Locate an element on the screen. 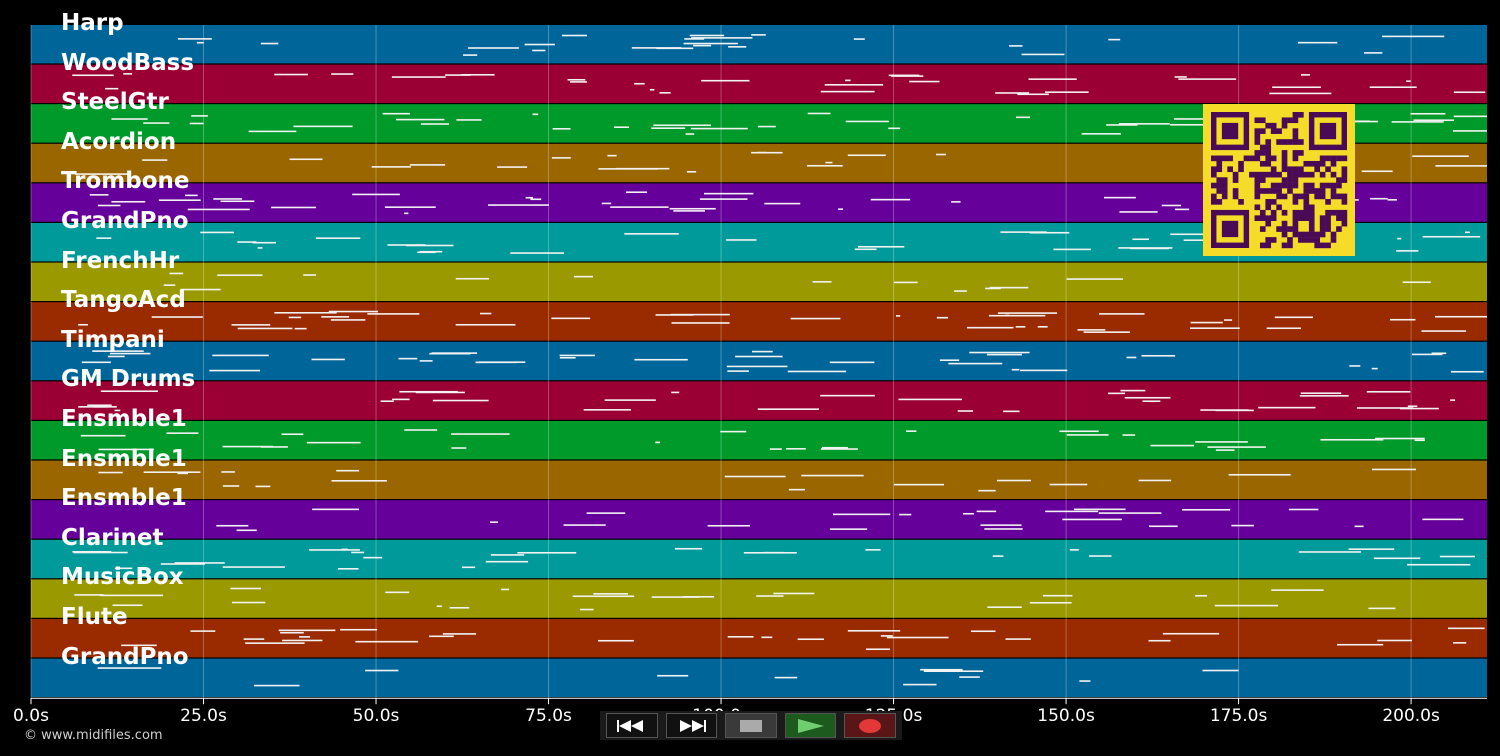 The width and height of the screenshot is (1500, 756). tick-label: 0.0s is located at coordinates (31, 716).